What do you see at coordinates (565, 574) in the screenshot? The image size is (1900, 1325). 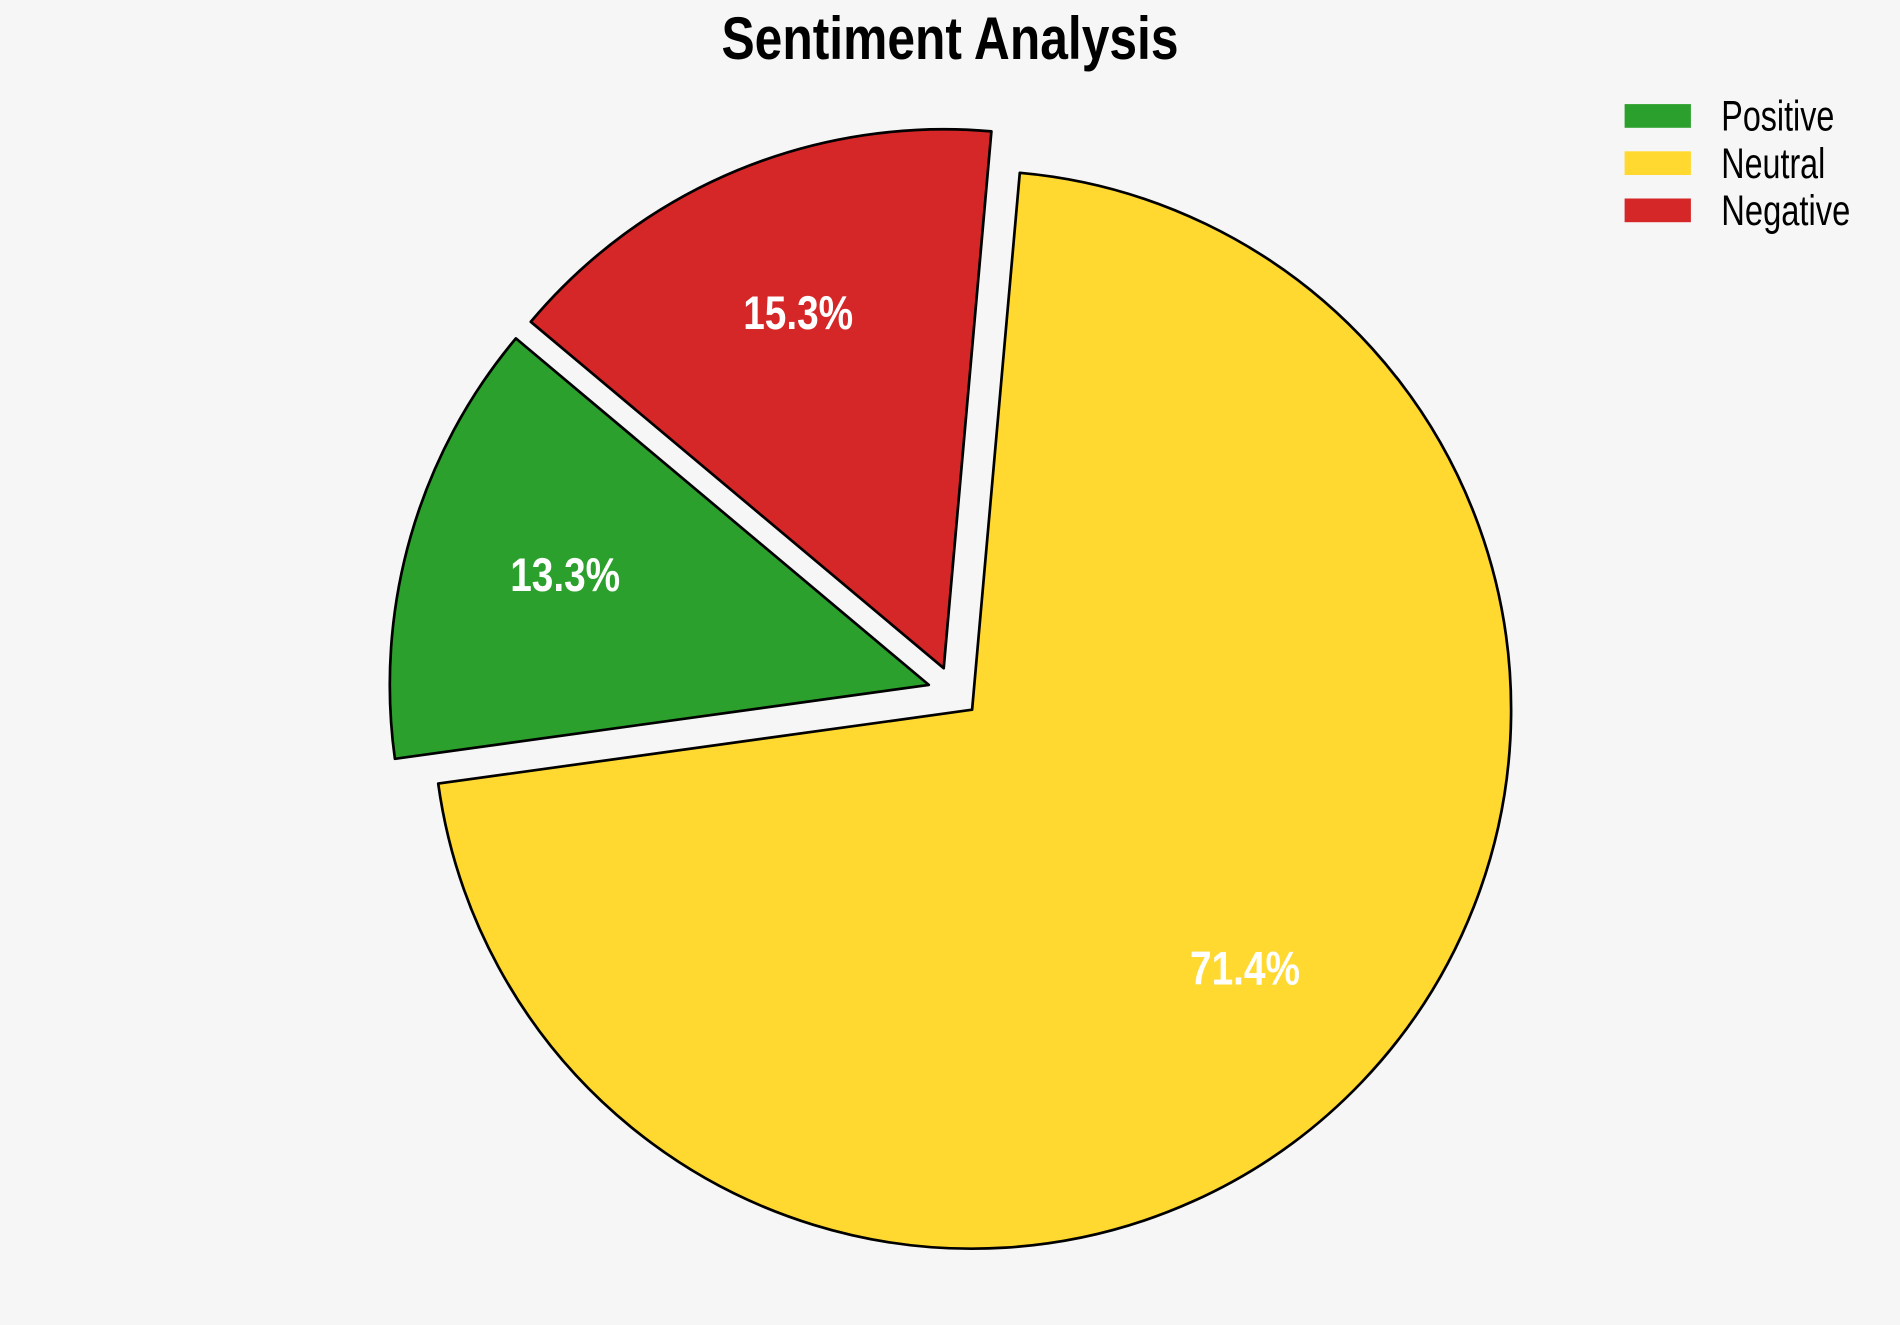 I see `svg-text: 13.3%` at bounding box center [565, 574].